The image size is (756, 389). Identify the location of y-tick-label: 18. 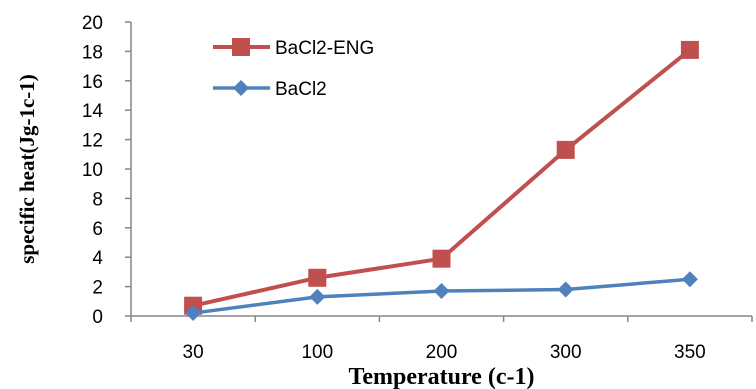
(92, 52).